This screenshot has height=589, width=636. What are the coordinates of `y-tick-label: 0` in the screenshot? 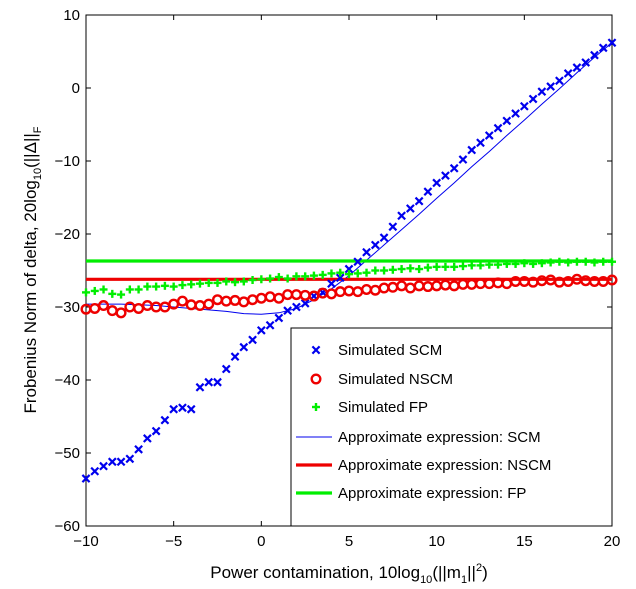 It's located at (76, 88).